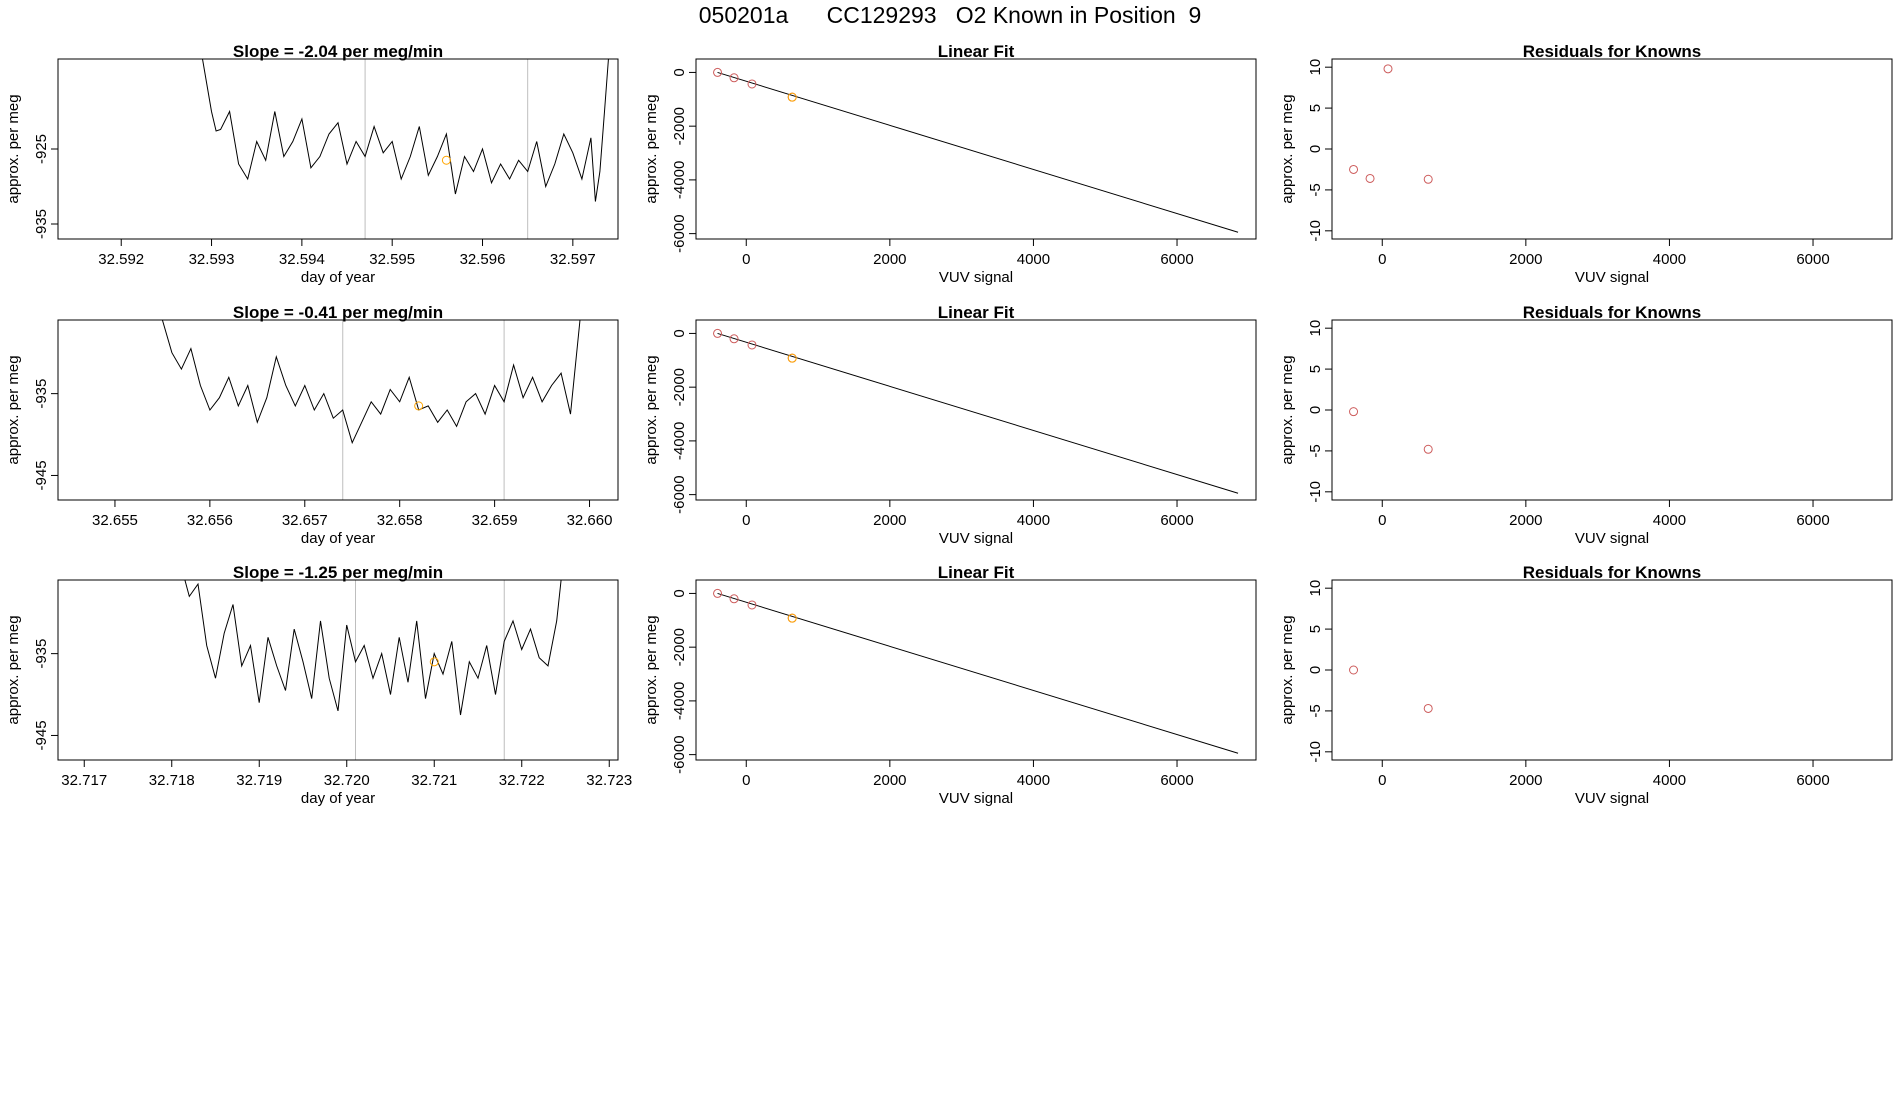 Image resolution: width=1900 pixels, height=1100 pixels. What do you see at coordinates (651, 669) in the screenshot?
I see `fit-row3-ylabel: approx. per meg` at bounding box center [651, 669].